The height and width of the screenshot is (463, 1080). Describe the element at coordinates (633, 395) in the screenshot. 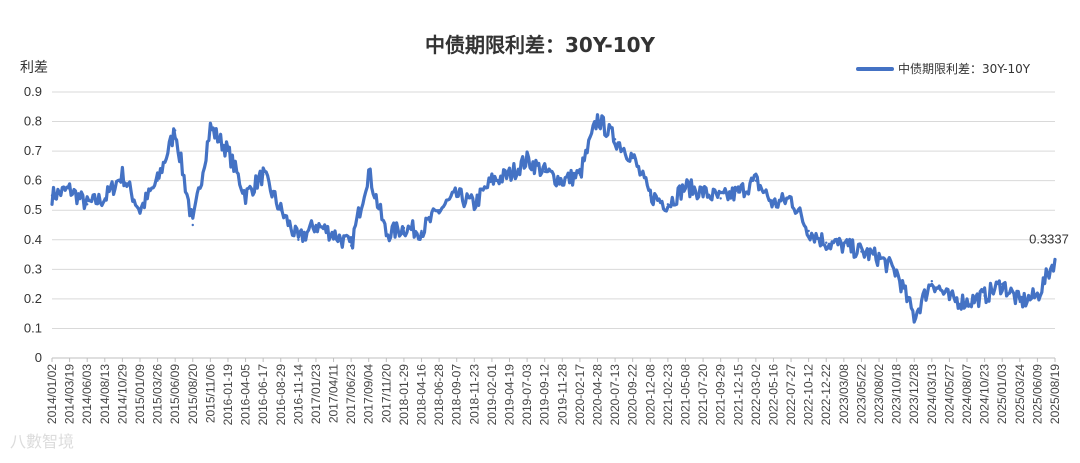

I see `x-tick-label: 2020-09-22` at that location.